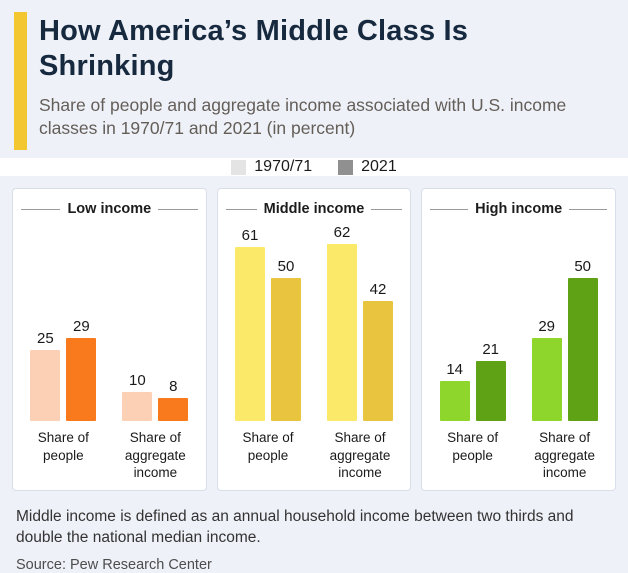  What do you see at coordinates (173, 386) in the screenshot?
I see `bar-value-label: 8` at bounding box center [173, 386].